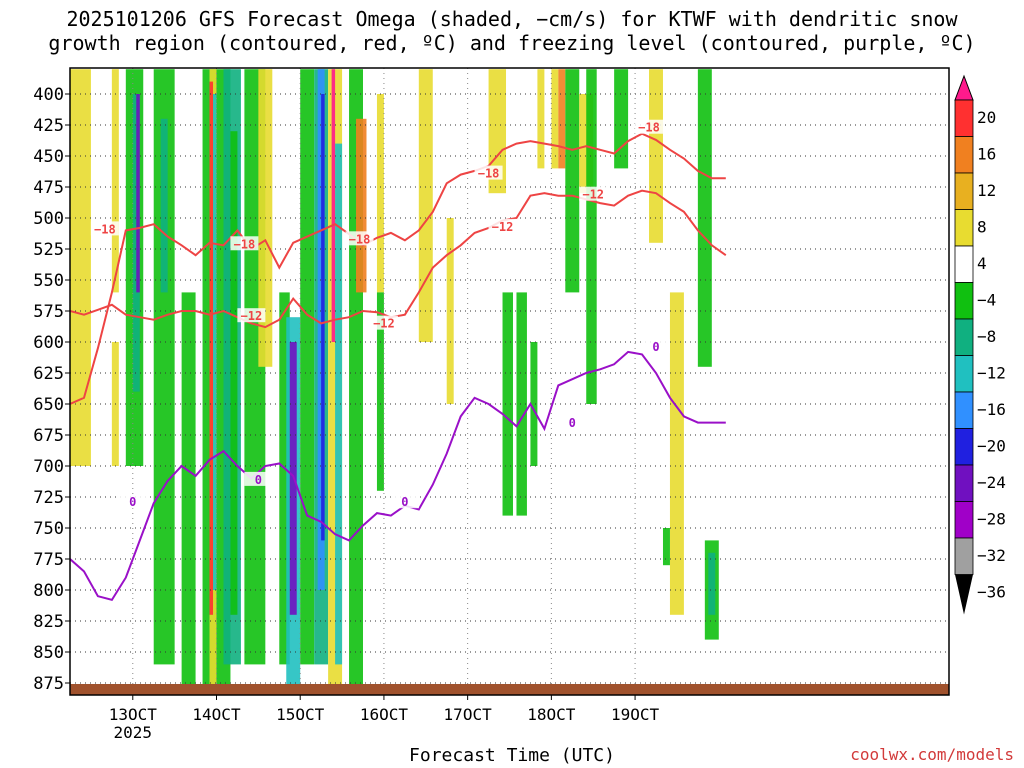 This screenshot has width=1024, height=768. What do you see at coordinates (48, 529) in the screenshot?
I see `y-tick-label: 750` at bounding box center [48, 529].